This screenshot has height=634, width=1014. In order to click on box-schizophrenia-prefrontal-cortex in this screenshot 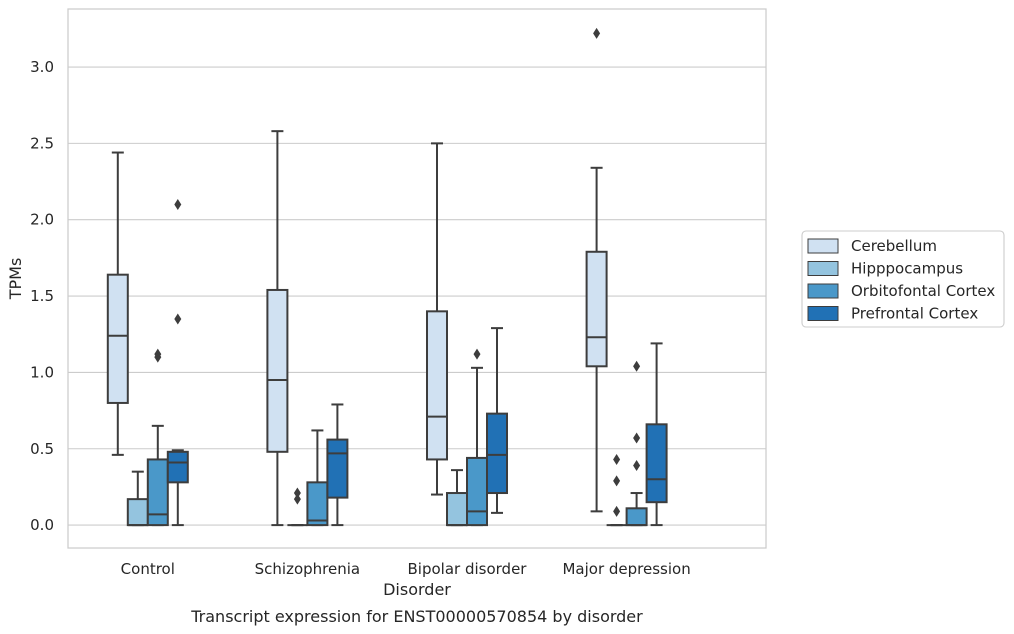, I will do `click(337, 465)`.